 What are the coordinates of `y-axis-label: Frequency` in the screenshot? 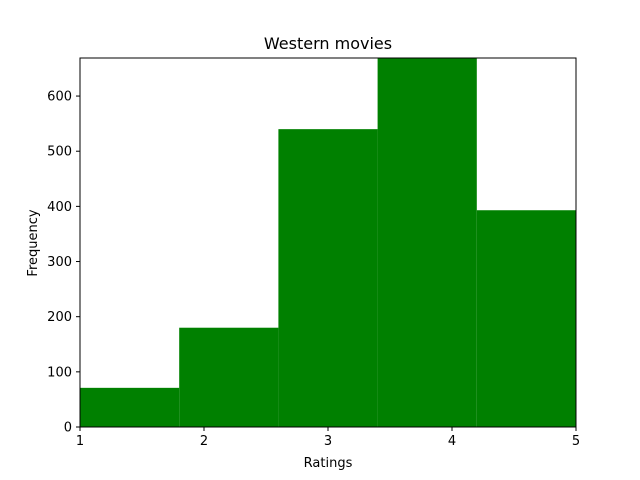 It's located at (33, 242).